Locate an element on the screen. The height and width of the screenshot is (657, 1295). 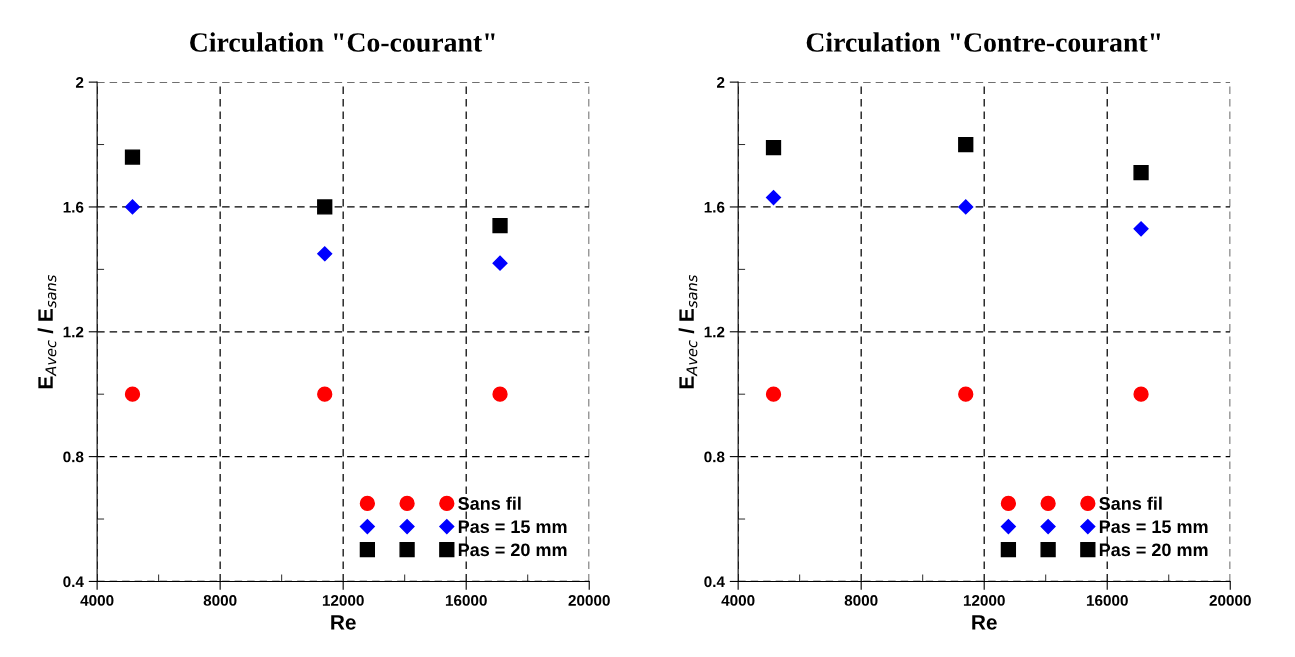
chart-title: Circulation "Contre-courant" is located at coordinates (983, 42).